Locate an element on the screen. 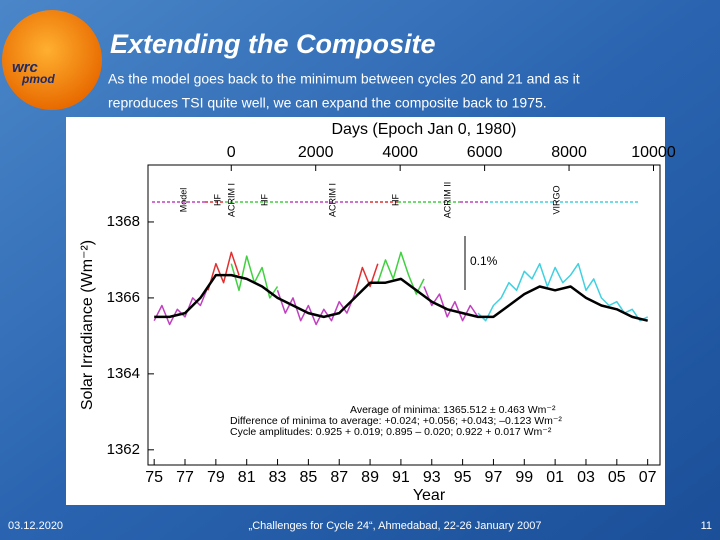 This screenshot has height=540, width=720. x2-tick-label: 10000 is located at coordinates (653, 152).